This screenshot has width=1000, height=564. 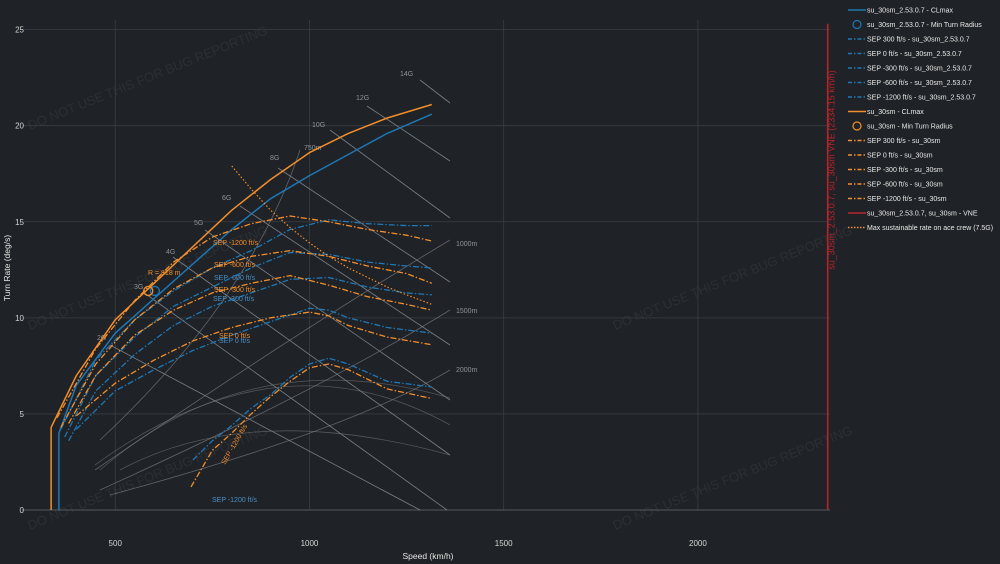 I want to click on legend-item-label: SEP 300 ft/s - su_30sm, so click(x=904, y=141).